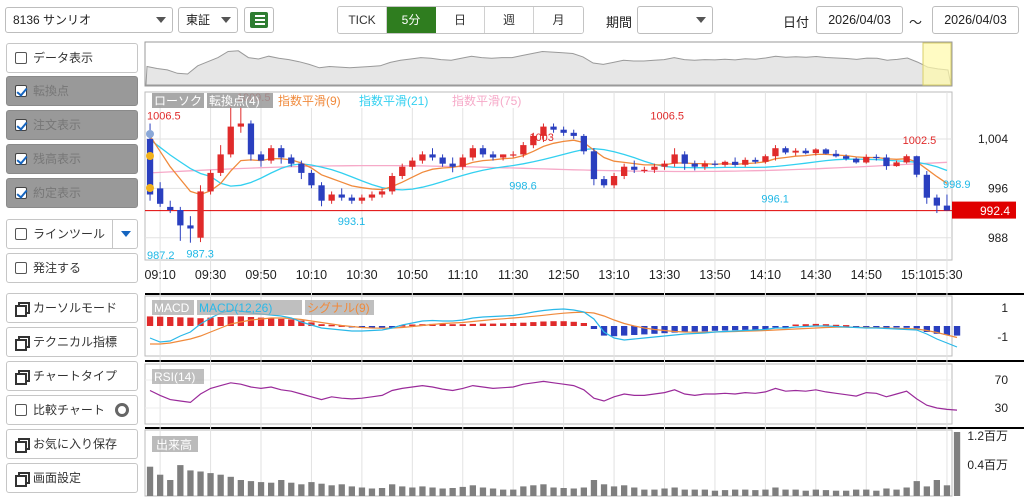 This screenshot has height=498, width=1024. What do you see at coordinates (72, 410) in the screenshot?
I see `sidebar-item-10: 比較チャート` at bounding box center [72, 410].